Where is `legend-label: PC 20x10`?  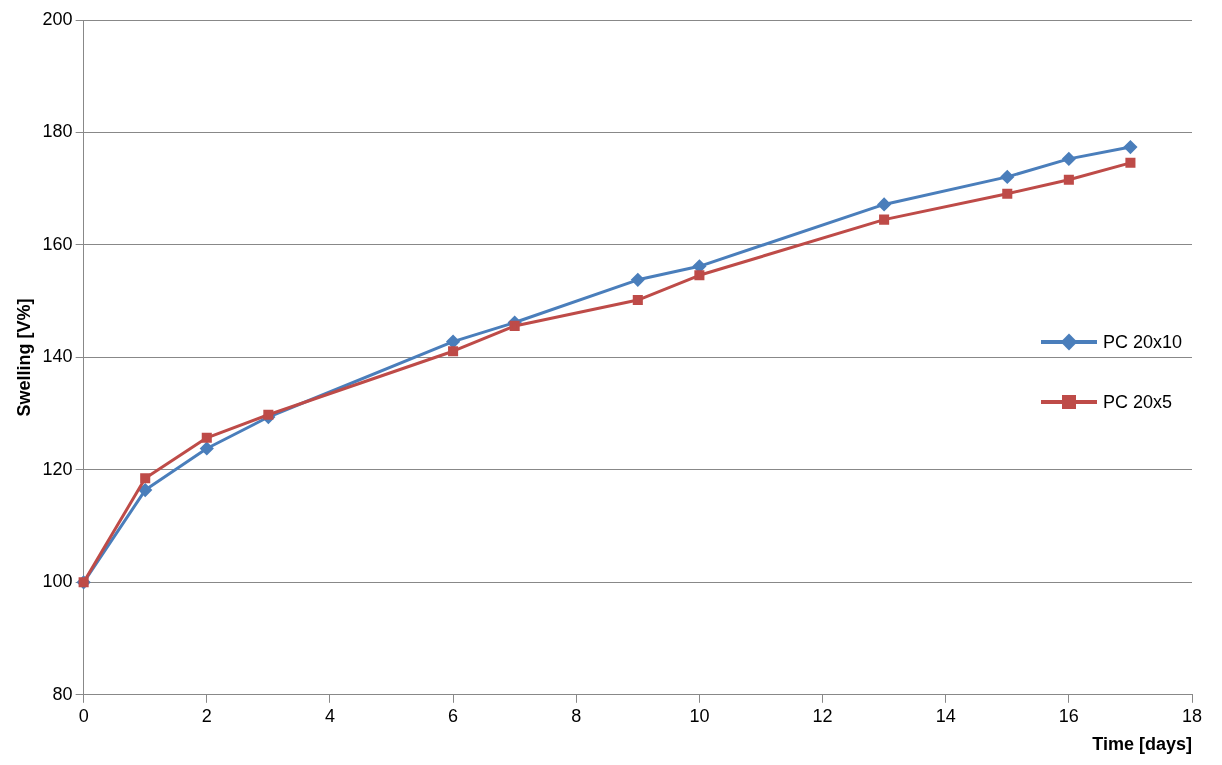 legend-label: PC 20x10 is located at coordinates (1143, 342).